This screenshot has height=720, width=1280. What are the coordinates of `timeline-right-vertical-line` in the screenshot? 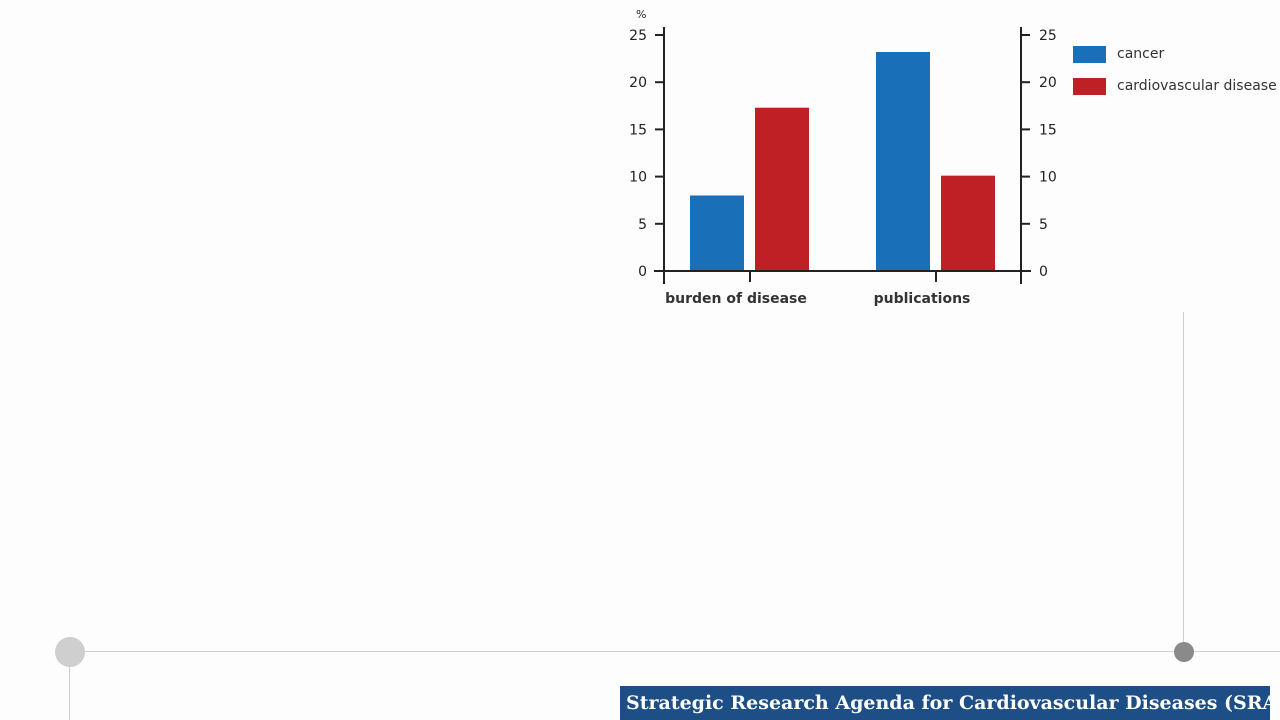 It's located at (1183, 482).